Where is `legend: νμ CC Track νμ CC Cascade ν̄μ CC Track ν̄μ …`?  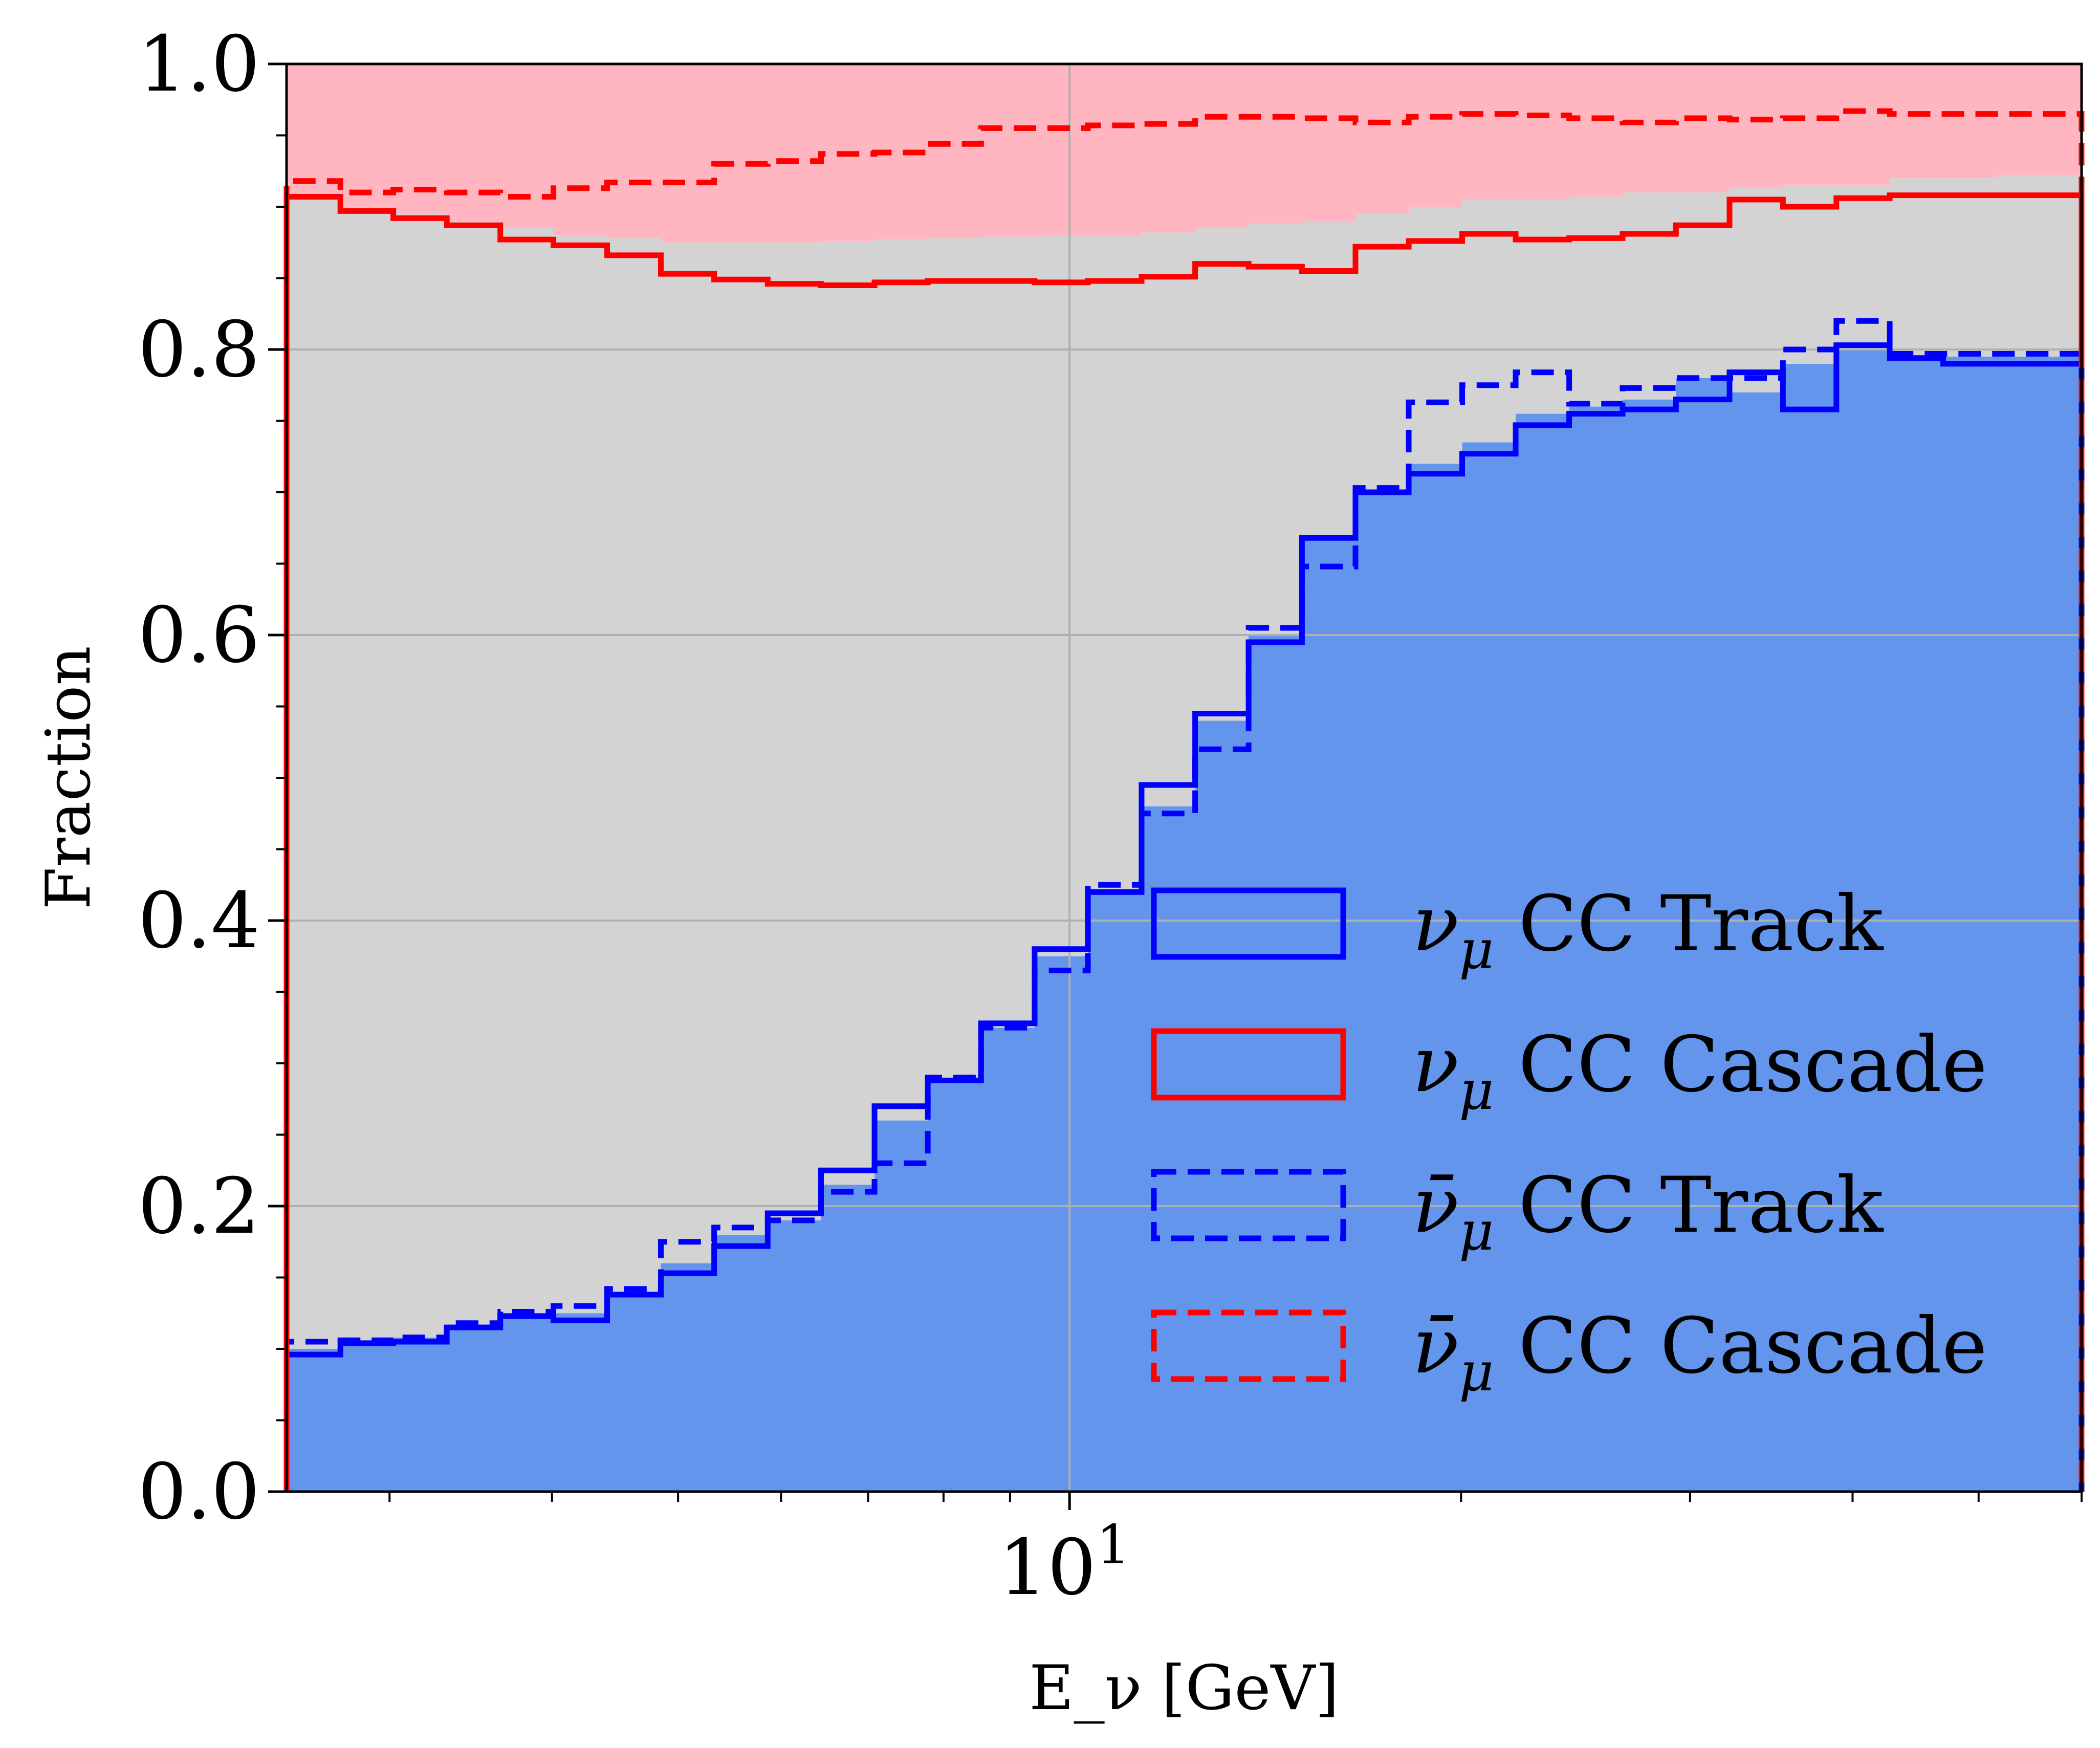
legend: νμ CC Track νμ CC Cascade ν̄μ CC Track ν̄μ … is located at coordinates (1569, 1141).